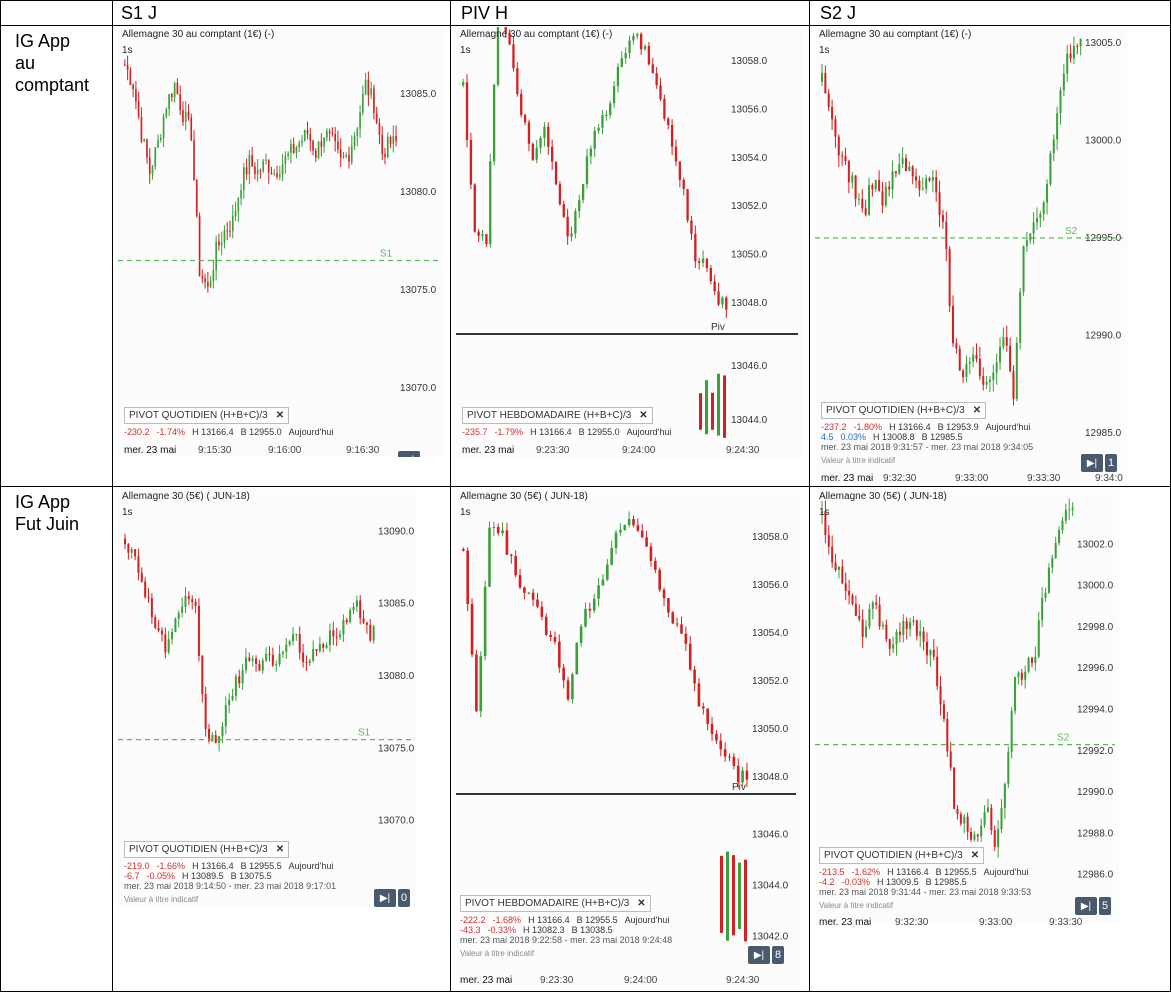 The width and height of the screenshot is (1171, 992). I want to click on column-header-piv: PIV H, so click(485, 13).